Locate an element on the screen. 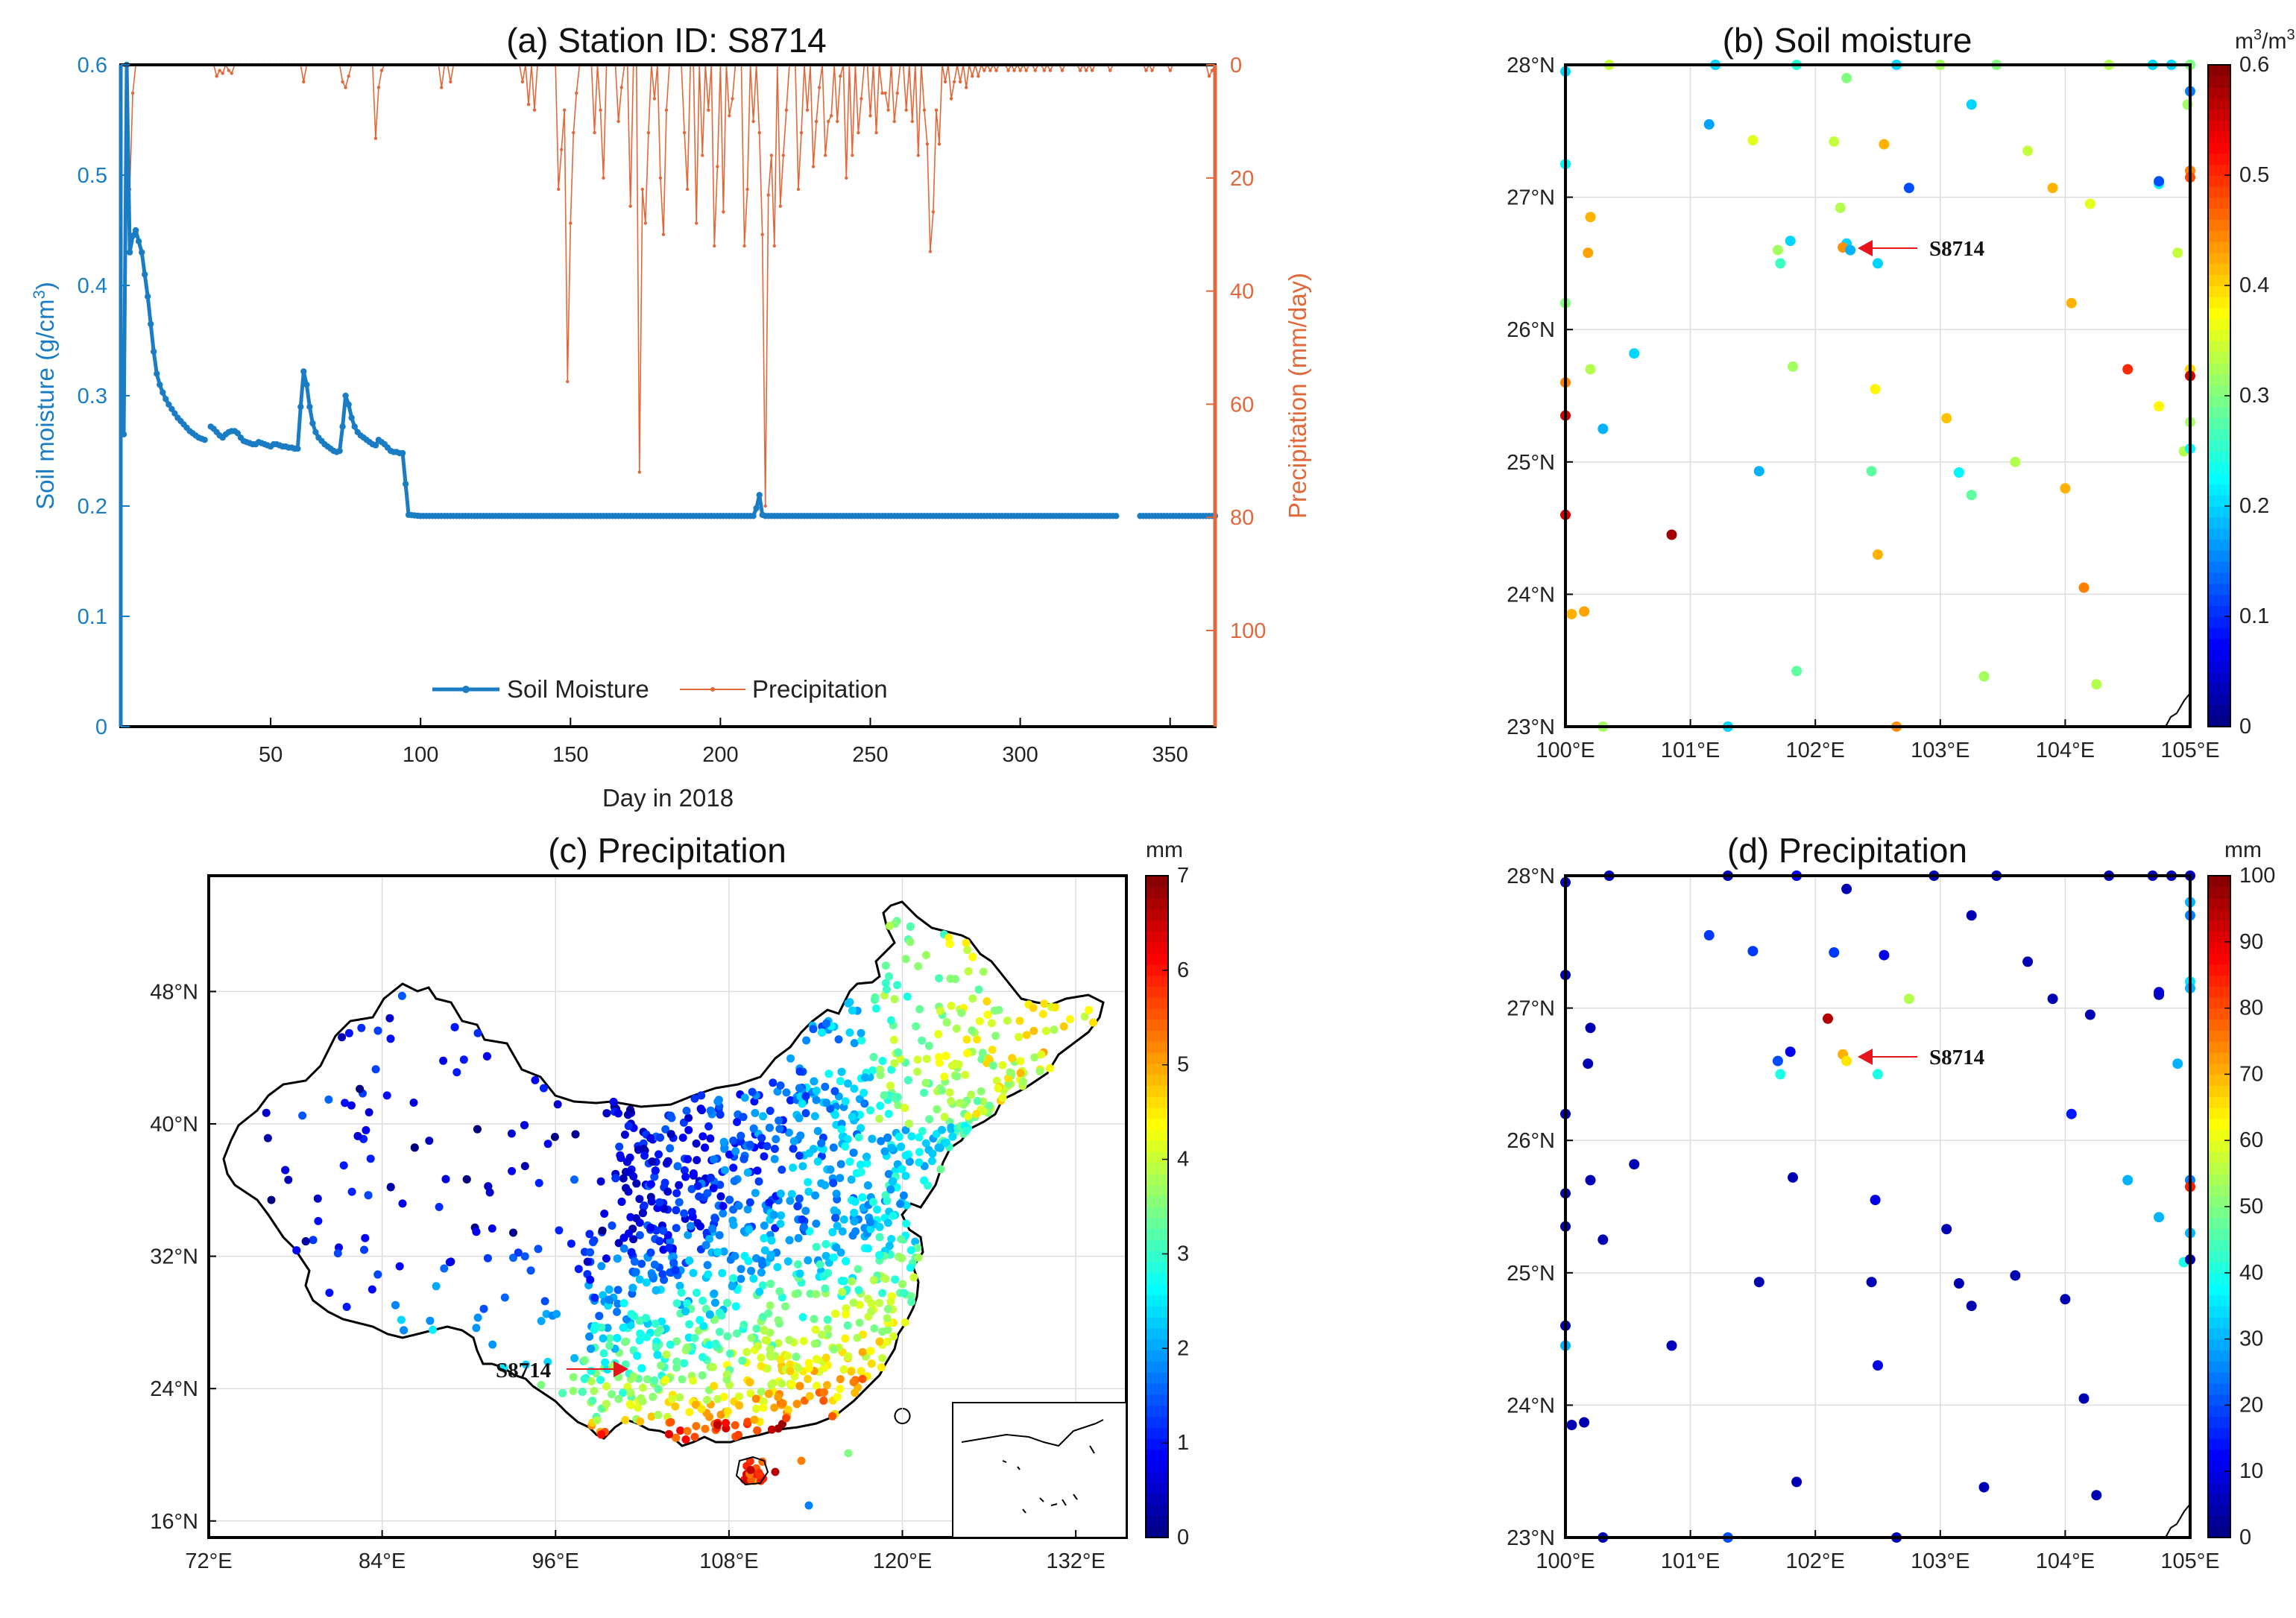 This screenshot has height=1618, width=2296. panel-b-arrow-head is located at coordinates (1865, 248).